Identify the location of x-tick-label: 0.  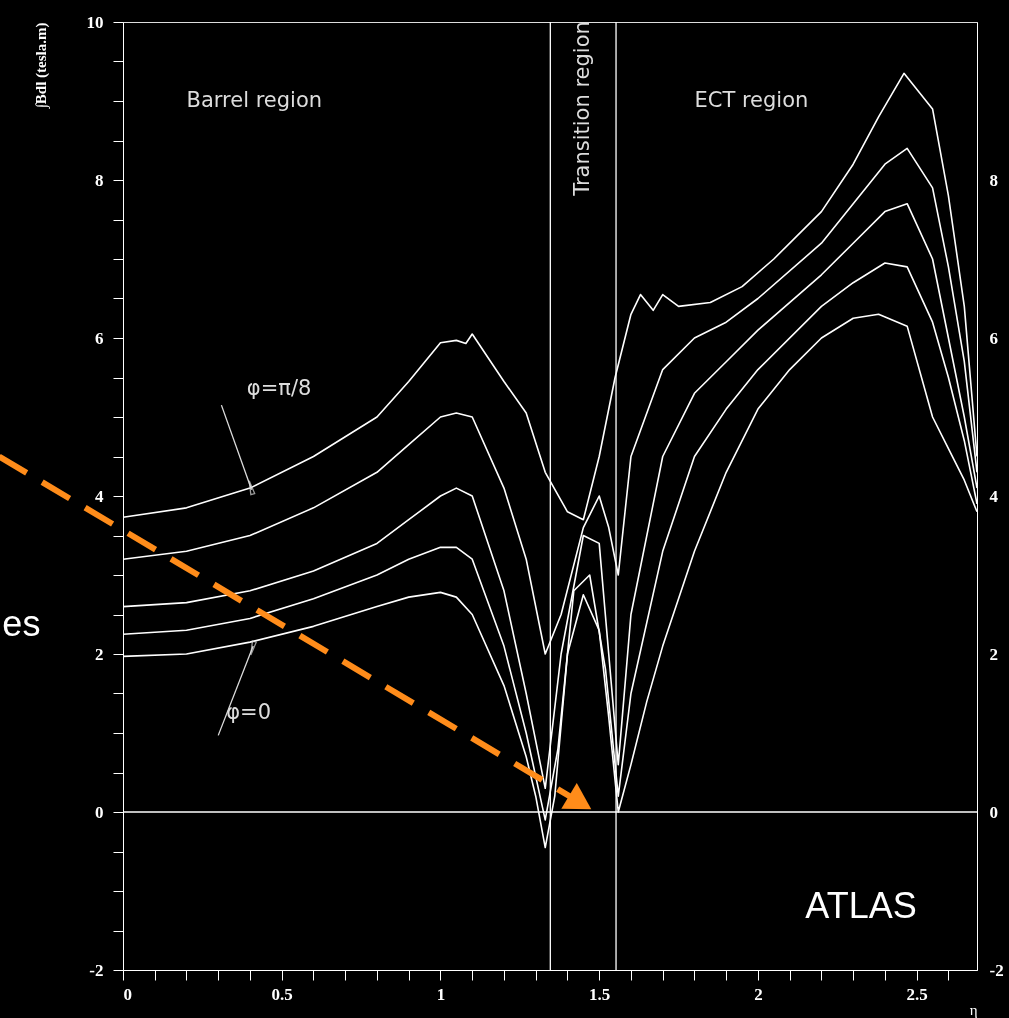
(127, 994).